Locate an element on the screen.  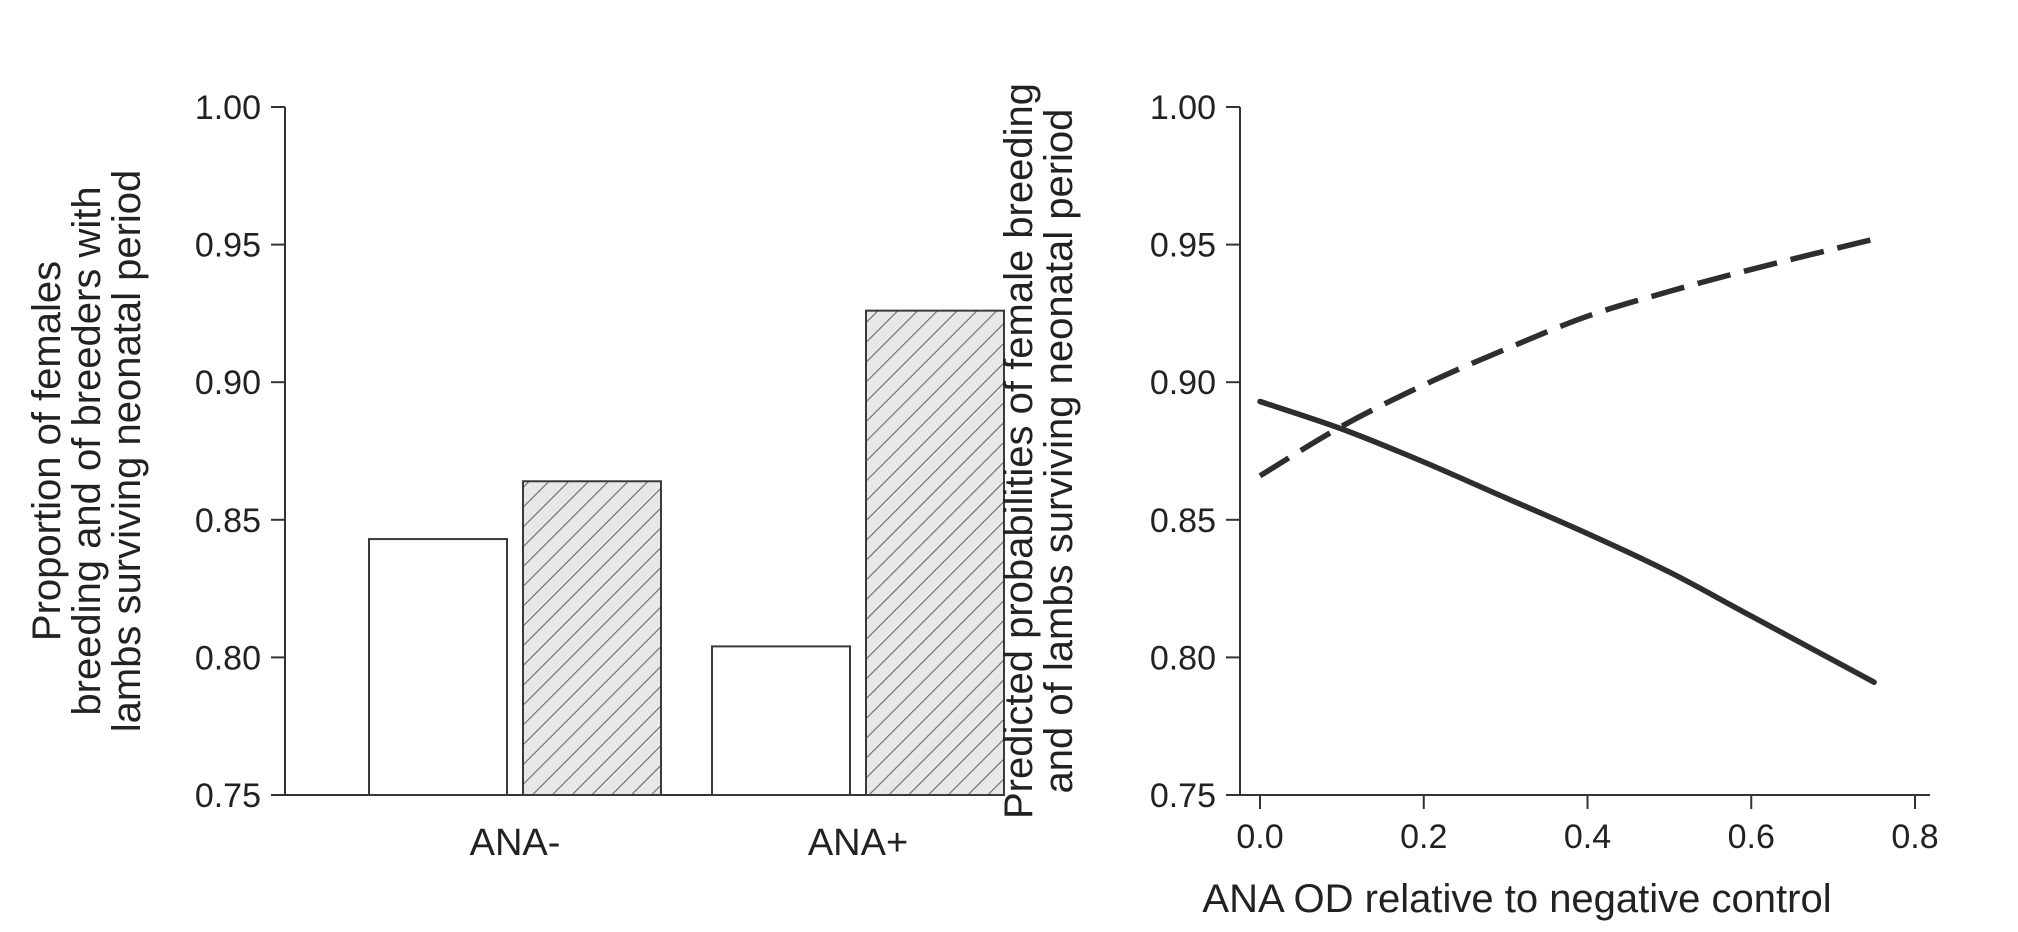
right-x-axis-title: ANA OD relative to negative control is located at coordinates (1516, 899).